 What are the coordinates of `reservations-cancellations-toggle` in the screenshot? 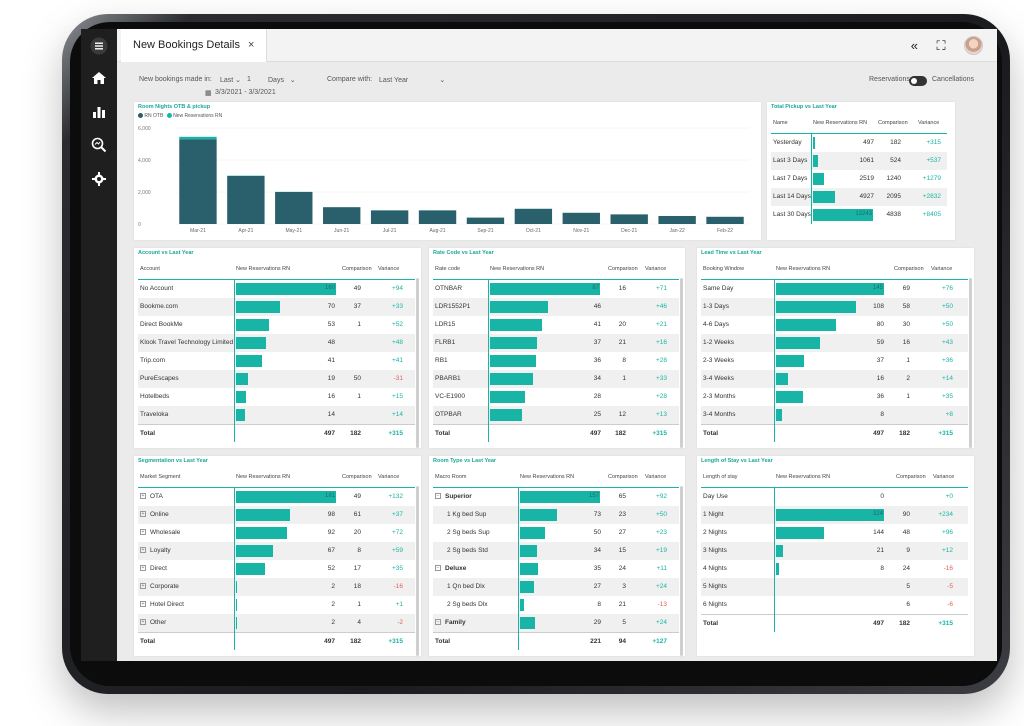 It's located at (918, 81).